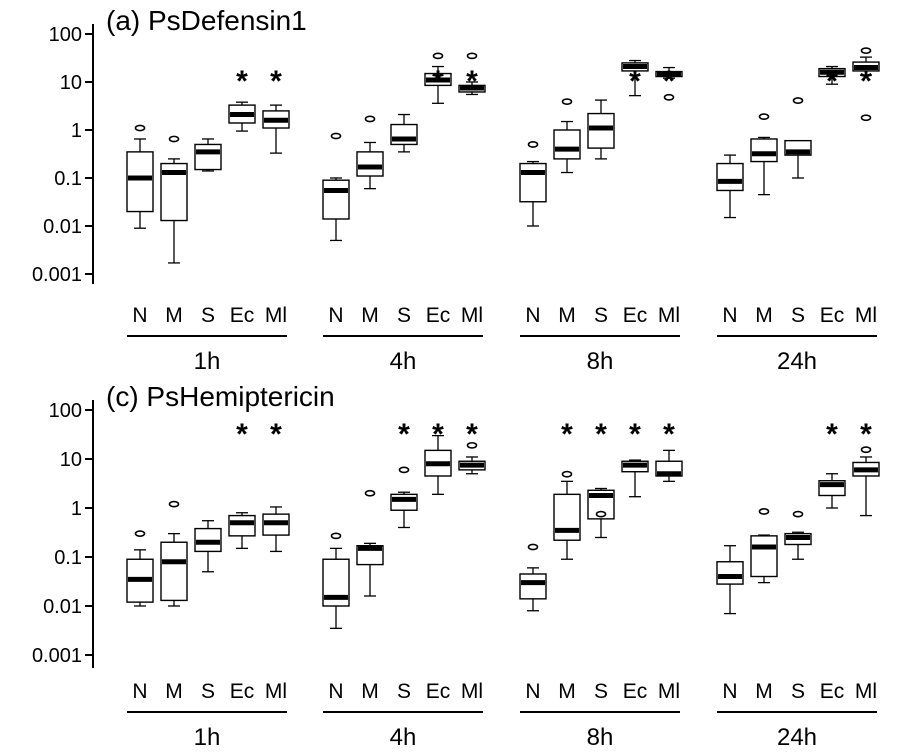 The width and height of the screenshot is (904, 755). I want to click on group-4h: N M S Ec * Ml * 4h, so click(404, 213).